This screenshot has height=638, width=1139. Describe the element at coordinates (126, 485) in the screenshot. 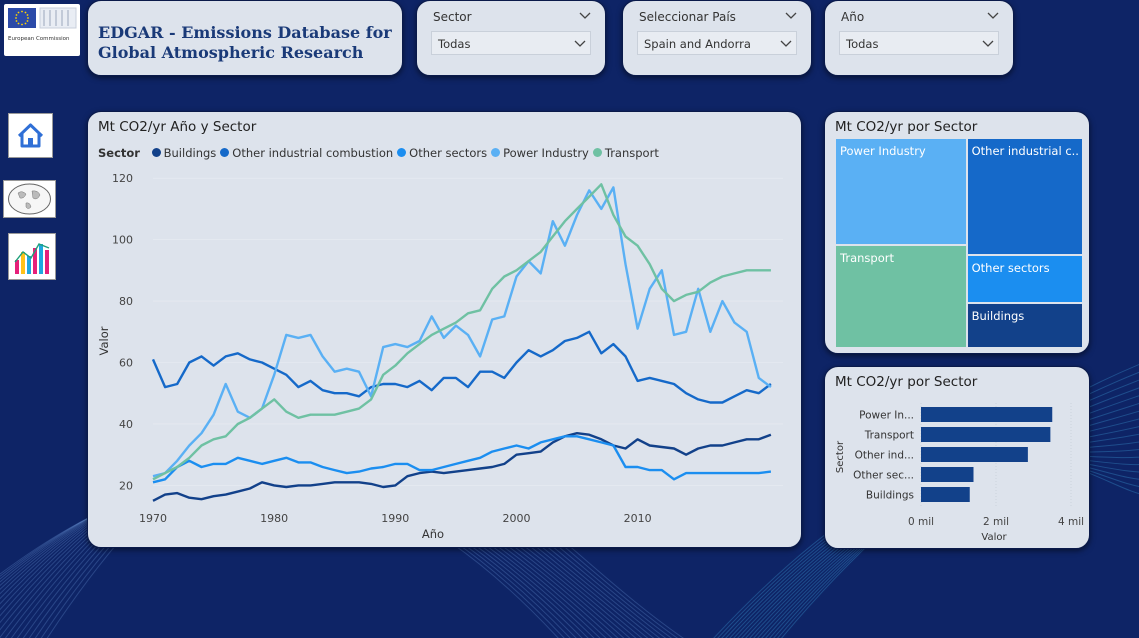

I see `y-tick-label: 20` at that location.